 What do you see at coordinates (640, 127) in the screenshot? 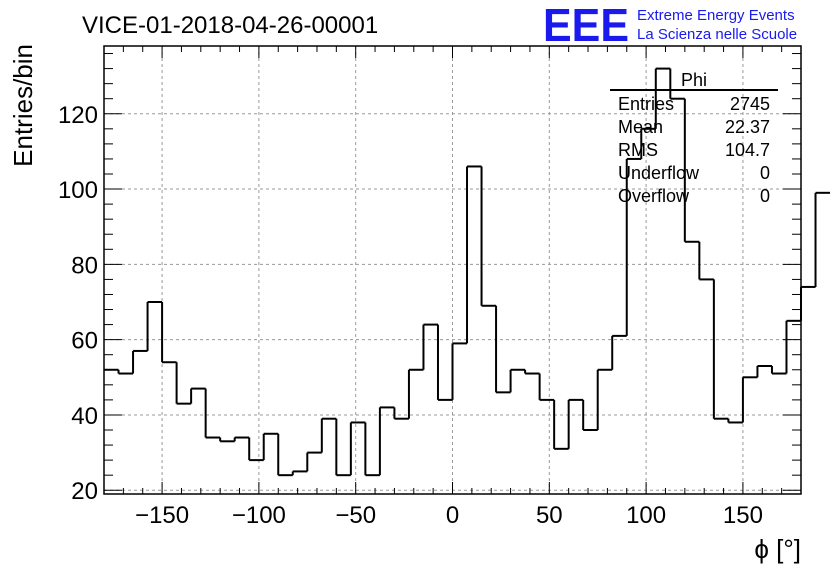
I see `stats-mean-label: Mean` at bounding box center [640, 127].